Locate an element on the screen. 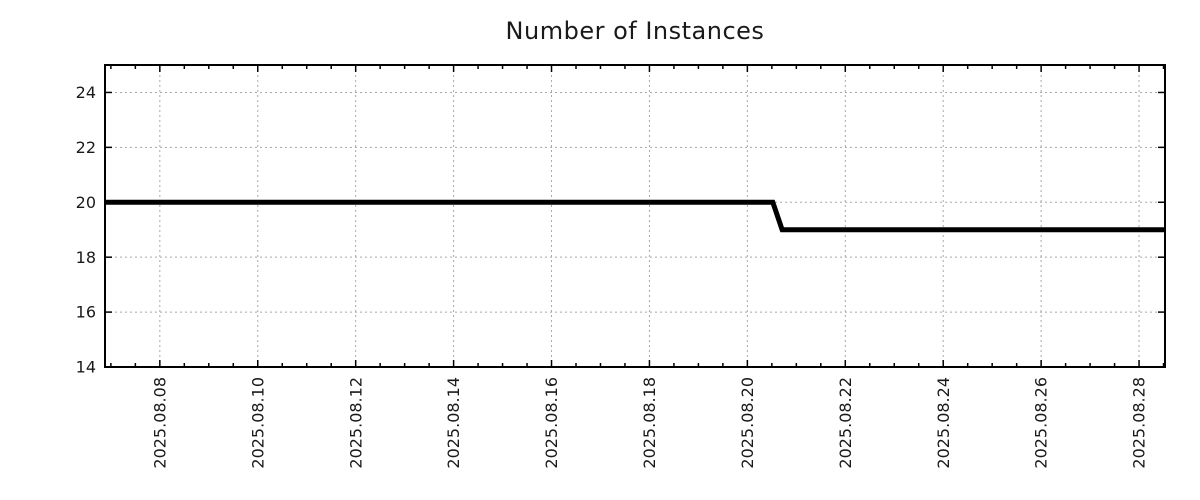 Image resolution: width=1200 pixels, height=500 pixels. y-tick-label: 14 is located at coordinates (86, 367).